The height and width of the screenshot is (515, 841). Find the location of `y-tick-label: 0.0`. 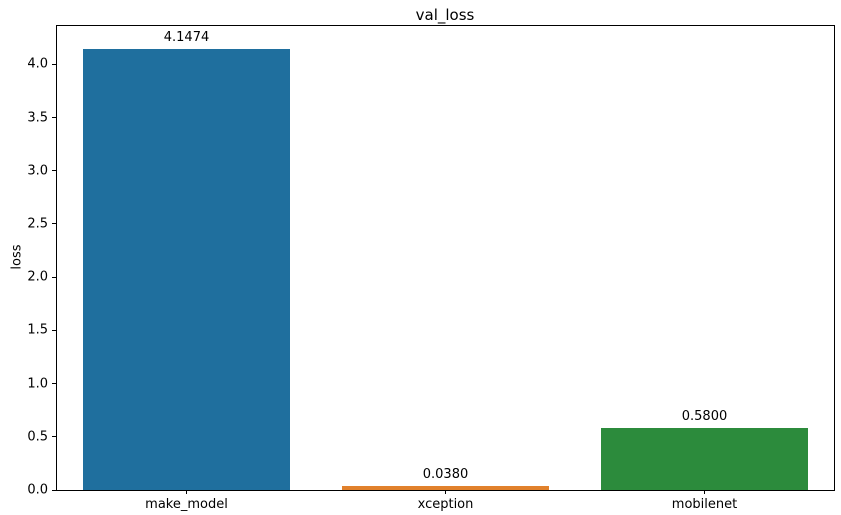

y-tick-label: 0.0 is located at coordinates (37, 490).